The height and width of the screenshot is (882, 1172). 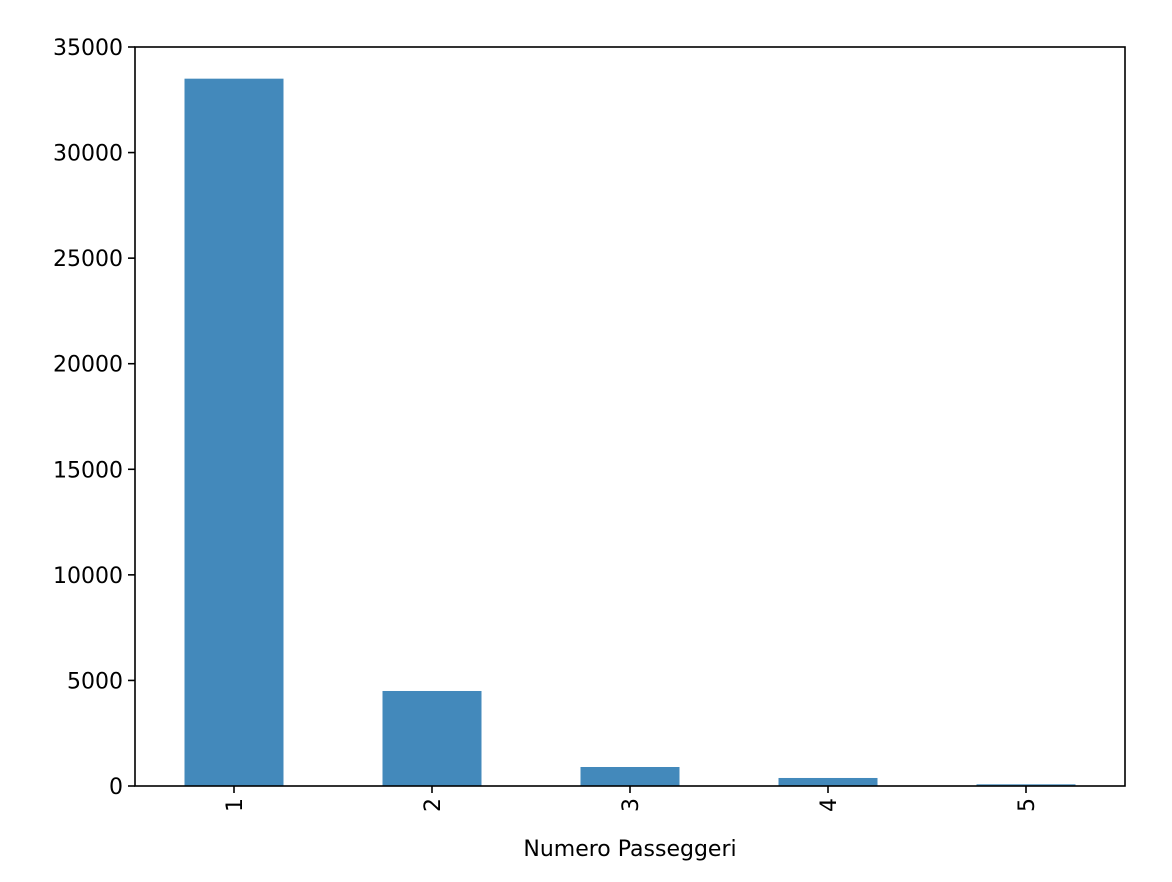 I want to click on x-tick-label-5: 5, so click(x=1027, y=805).